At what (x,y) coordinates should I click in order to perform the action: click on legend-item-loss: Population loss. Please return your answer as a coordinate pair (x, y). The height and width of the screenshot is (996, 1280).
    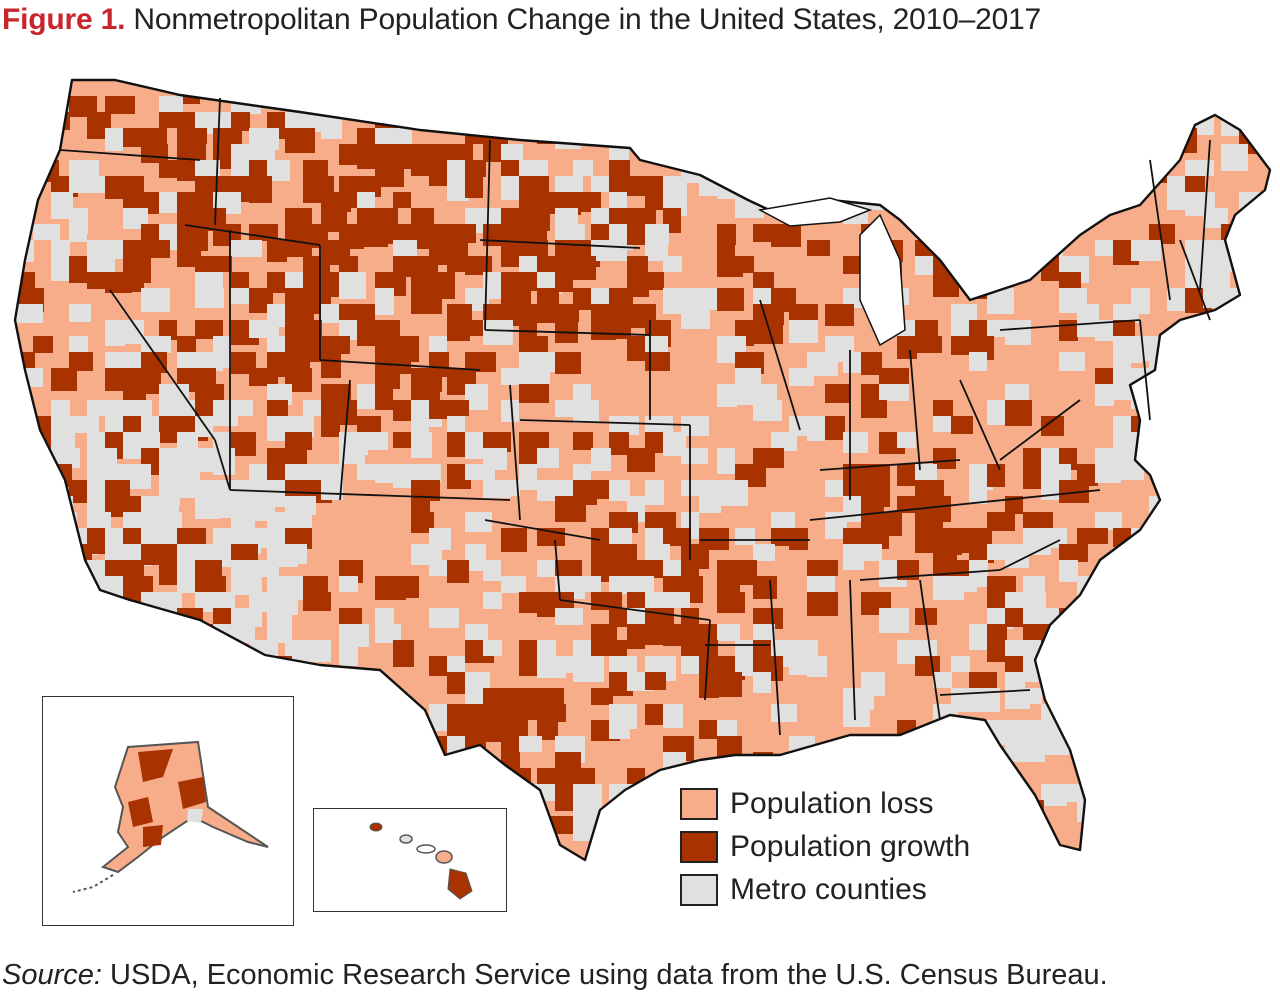
    Looking at the image, I should click on (825, 803).